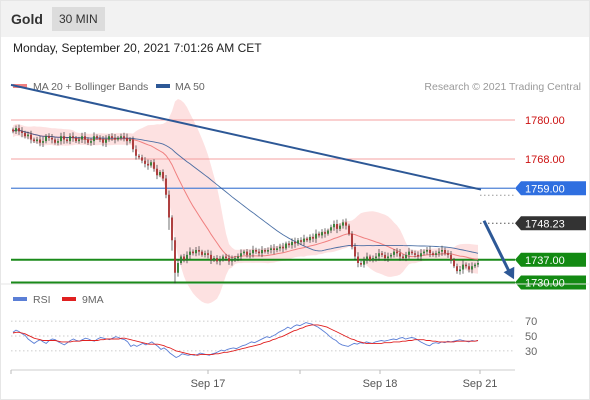  What do you see at coordinates (78, 19) in the screenshot?
I see `timeframe-button: 30 MIN` at bounding box center [78, 19].